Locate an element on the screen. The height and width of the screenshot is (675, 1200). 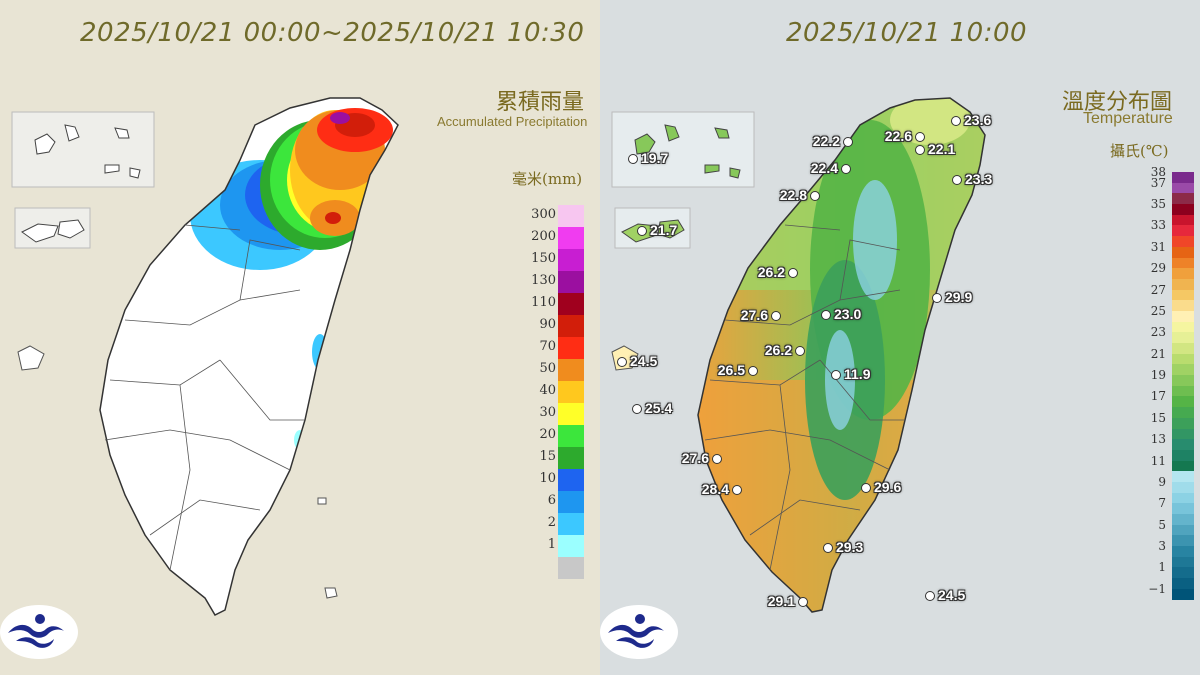
rainfall-time-range: 2025/10/21 00:00~2025/10/21 10:30 is located at coordinates (332, 33).